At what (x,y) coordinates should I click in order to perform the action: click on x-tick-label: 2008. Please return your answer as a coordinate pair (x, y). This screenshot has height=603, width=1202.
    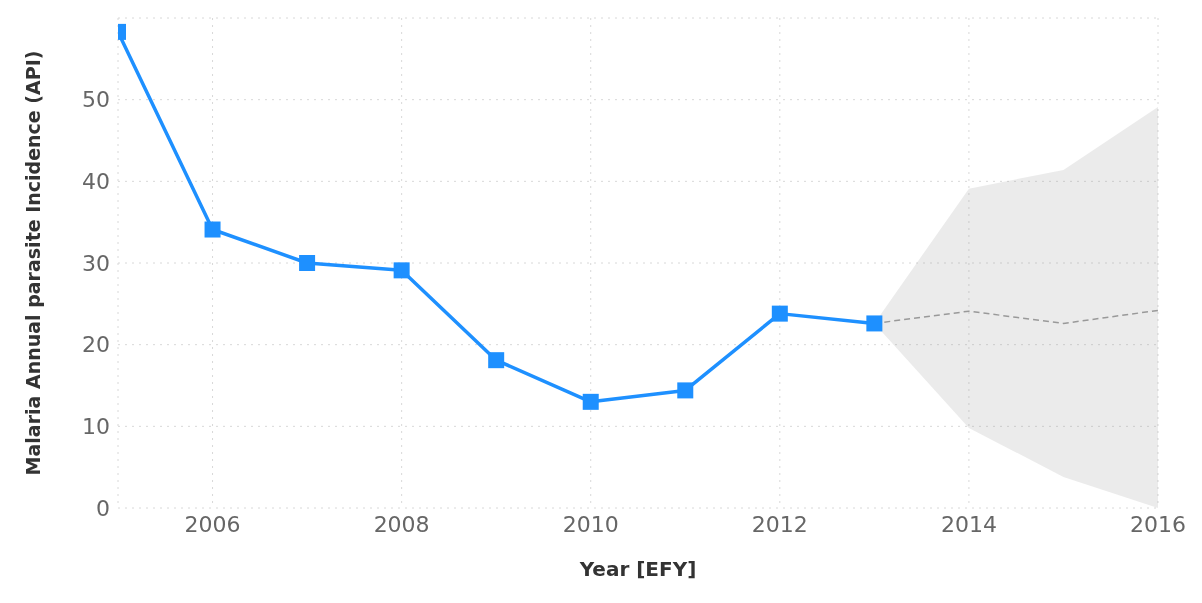
    Looking at the image, I should click on (401, 524).